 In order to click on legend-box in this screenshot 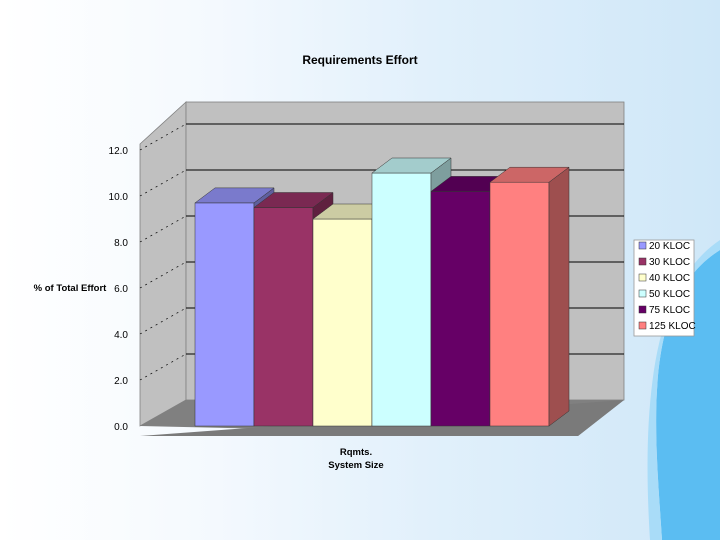, I will do `click(664, 288)`.